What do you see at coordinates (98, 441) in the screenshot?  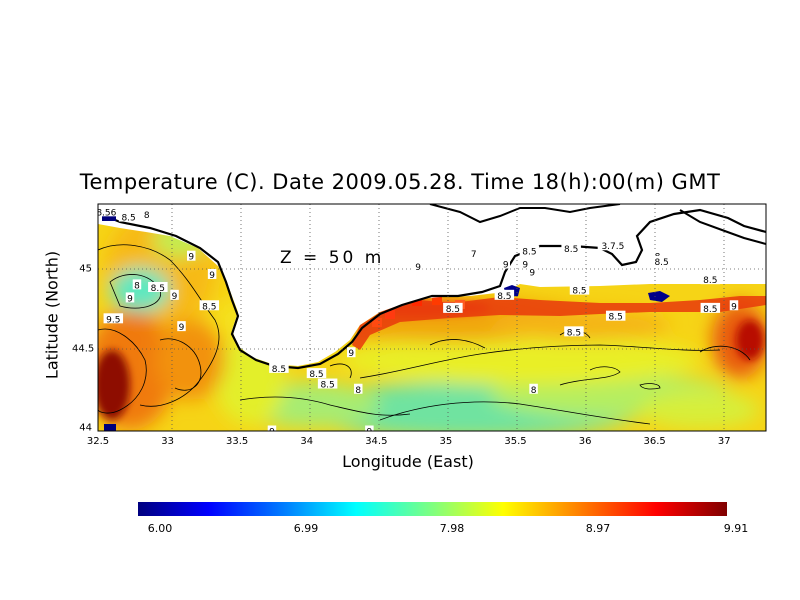 I see `x-tick-label: 32.5` at bounding box center [98, 441].